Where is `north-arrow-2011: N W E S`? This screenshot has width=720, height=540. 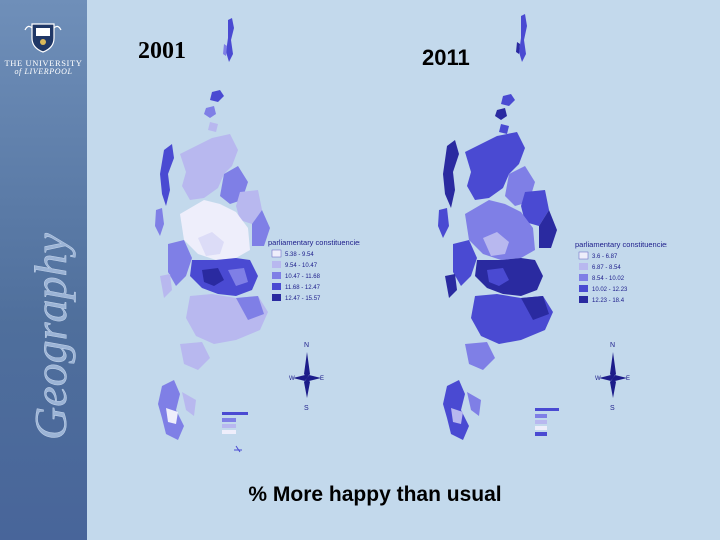 north-arrow-2011: N W E S is located at coordinates (612, 377).